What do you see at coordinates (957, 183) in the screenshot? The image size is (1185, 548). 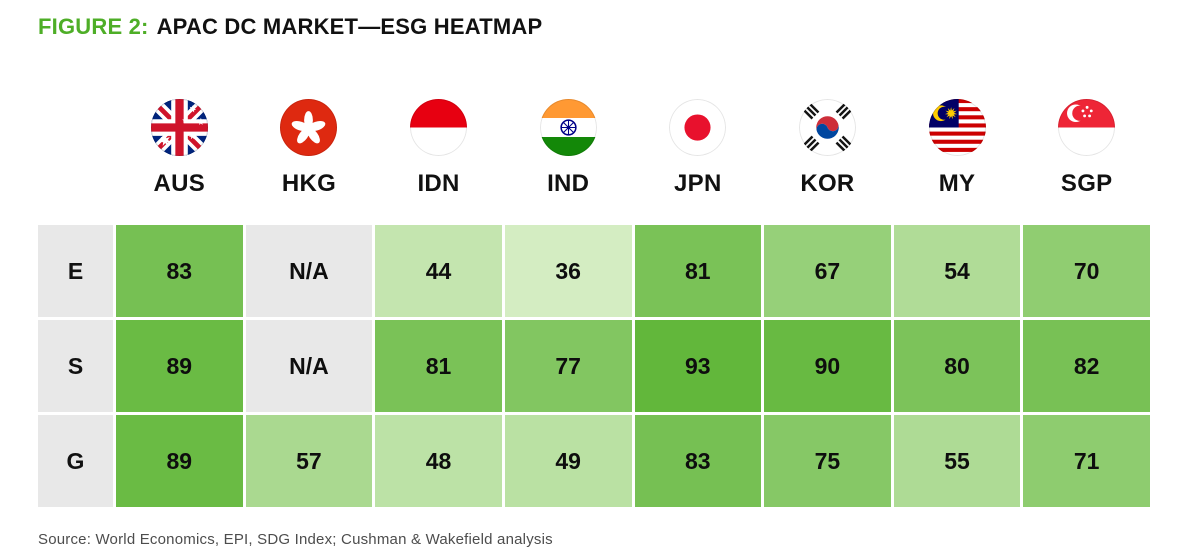 I see `column-label-my: MY` at bounding box center [957, 183].